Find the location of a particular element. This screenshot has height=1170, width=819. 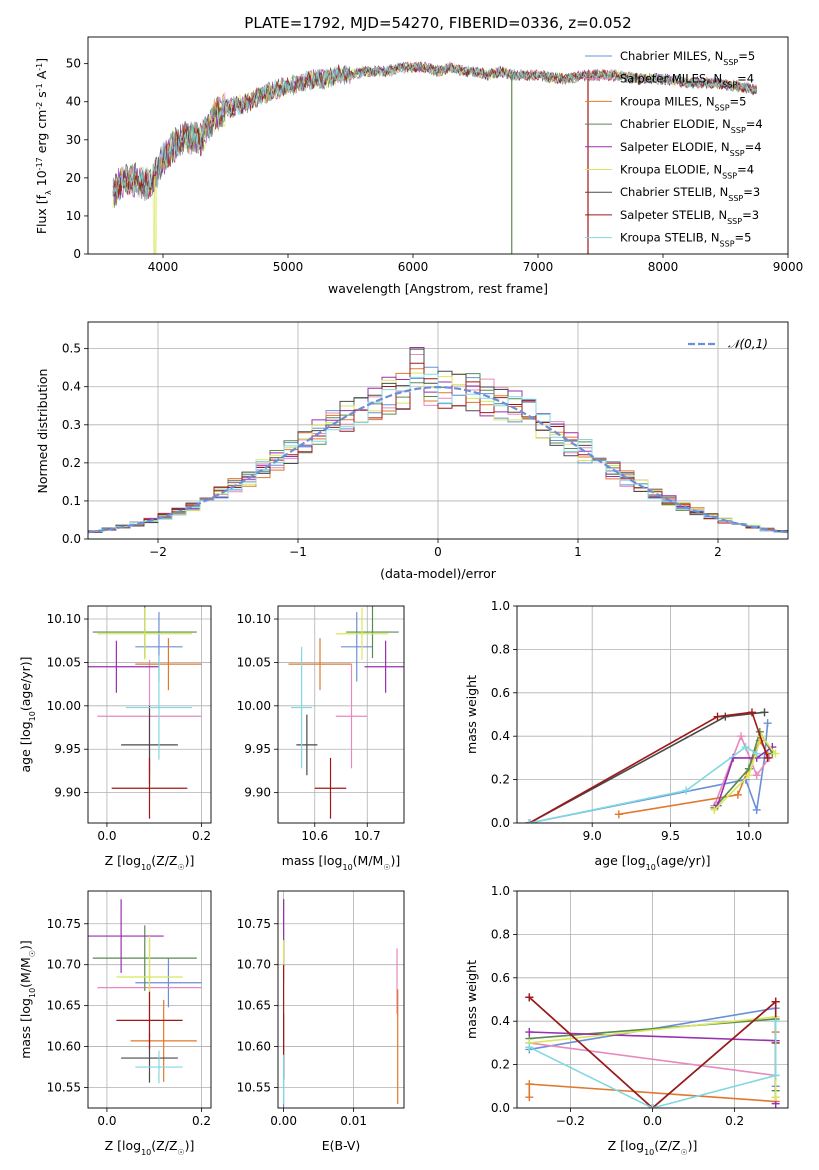

y-tick-label: 0.6 is located at coordinates (500, 693).